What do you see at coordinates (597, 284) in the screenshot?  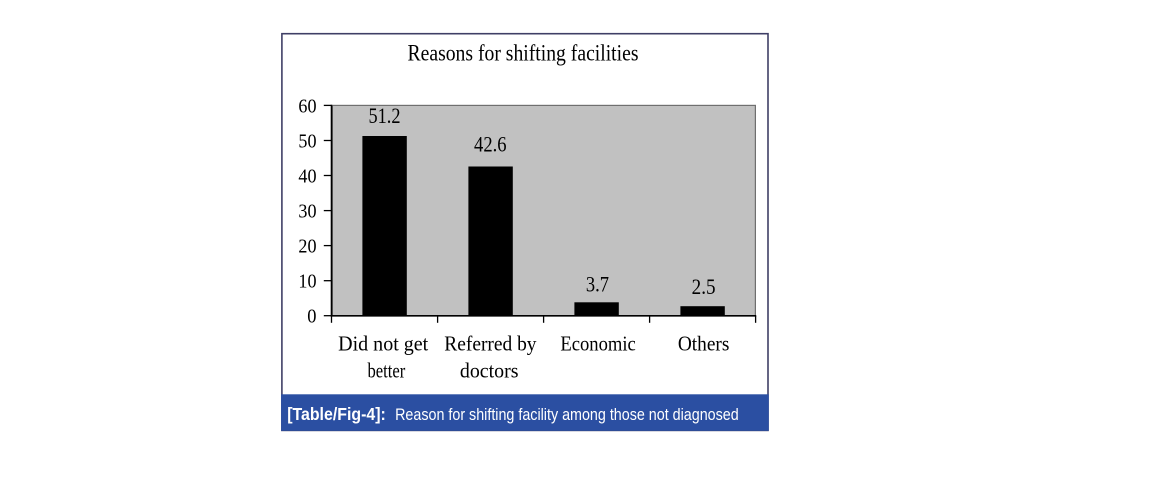 I see `svg-text: 3.7` at bounding box center [597, 284].